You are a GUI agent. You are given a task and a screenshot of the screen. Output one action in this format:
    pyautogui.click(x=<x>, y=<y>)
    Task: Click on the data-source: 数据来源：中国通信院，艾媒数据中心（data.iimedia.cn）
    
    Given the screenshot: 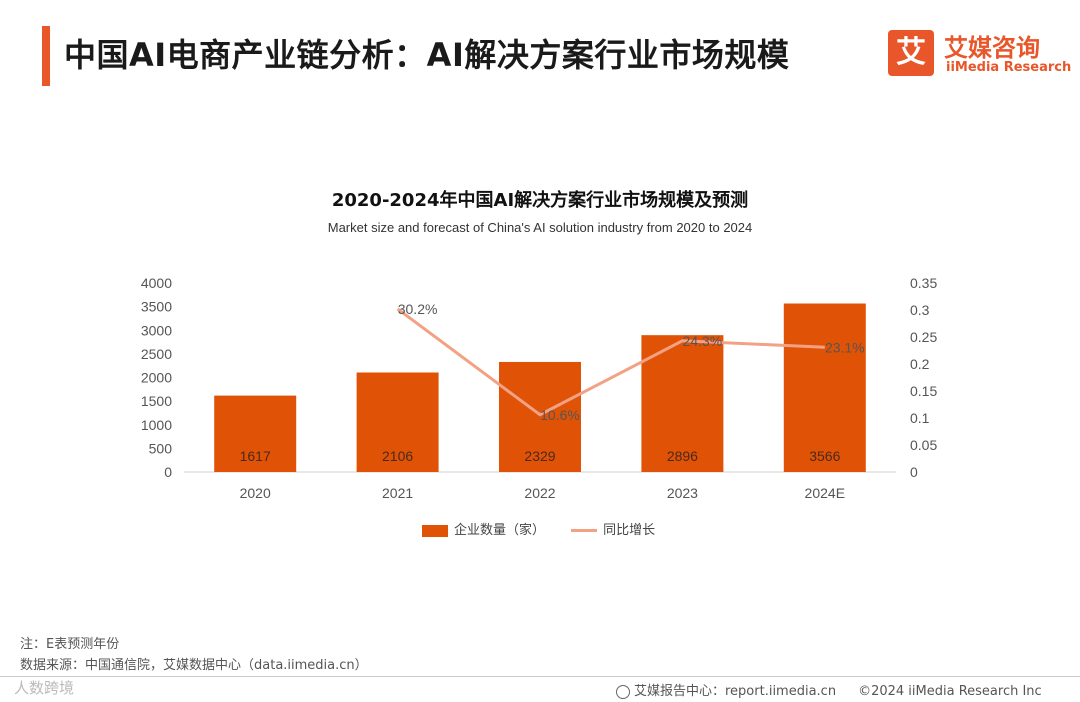 What is the action you would take?
    pyautogui.click(x=194, y=665)
    